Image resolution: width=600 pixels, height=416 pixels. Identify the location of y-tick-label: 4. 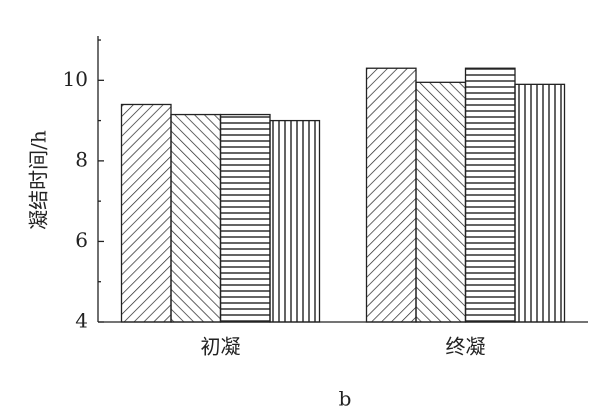
(81, 321).